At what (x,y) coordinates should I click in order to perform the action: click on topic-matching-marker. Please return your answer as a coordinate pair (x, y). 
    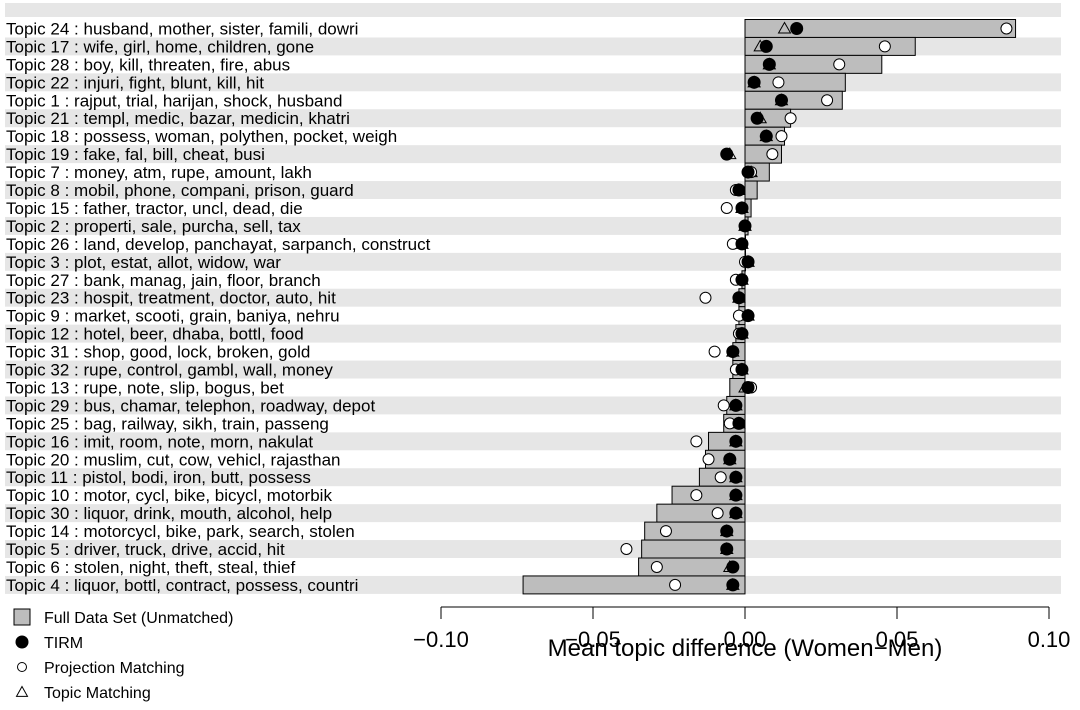
    Looking at the image, I should click on (784, 27).